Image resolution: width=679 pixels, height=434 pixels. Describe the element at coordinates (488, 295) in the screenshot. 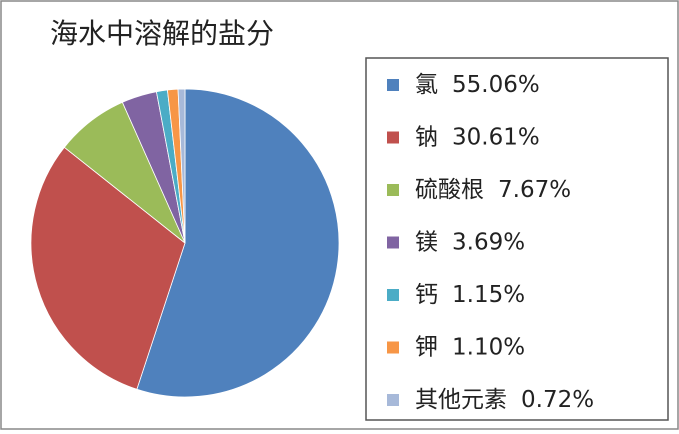

I see `legend-value: 1.15%` at that location.